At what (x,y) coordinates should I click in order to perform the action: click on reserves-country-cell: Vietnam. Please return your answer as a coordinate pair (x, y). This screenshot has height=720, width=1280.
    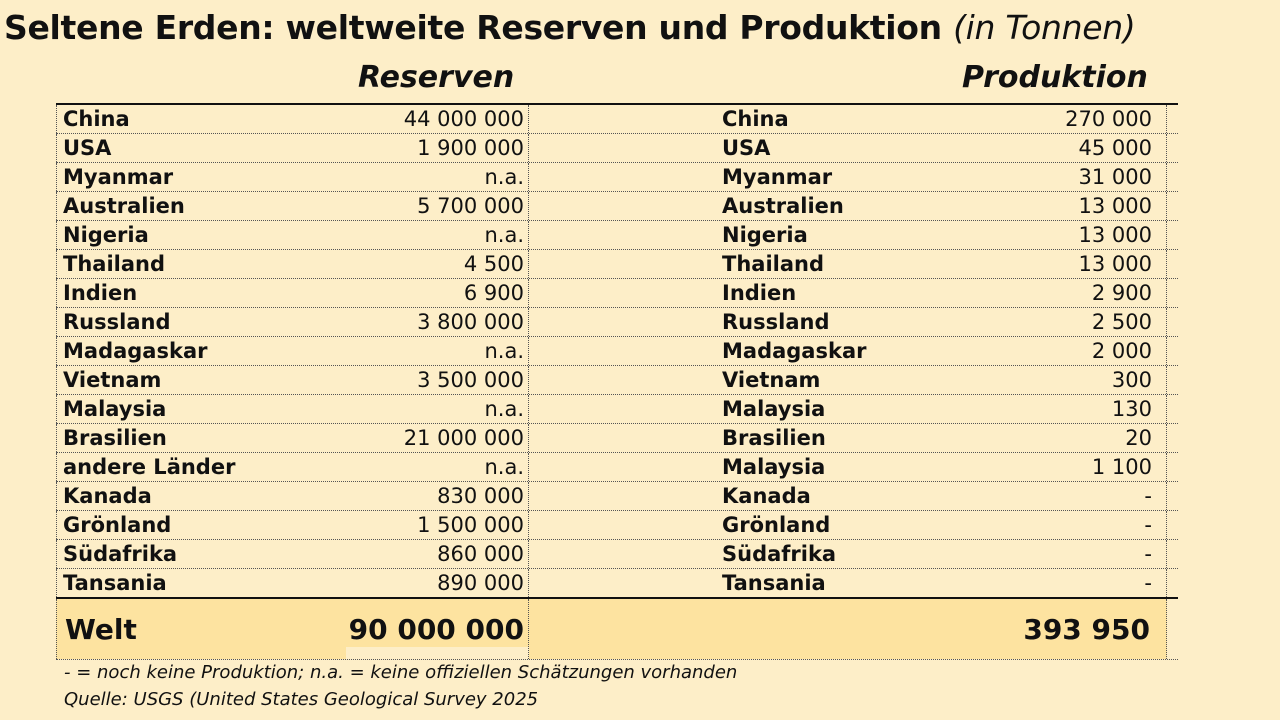
    Looking at the image, I should click on (201, 380).